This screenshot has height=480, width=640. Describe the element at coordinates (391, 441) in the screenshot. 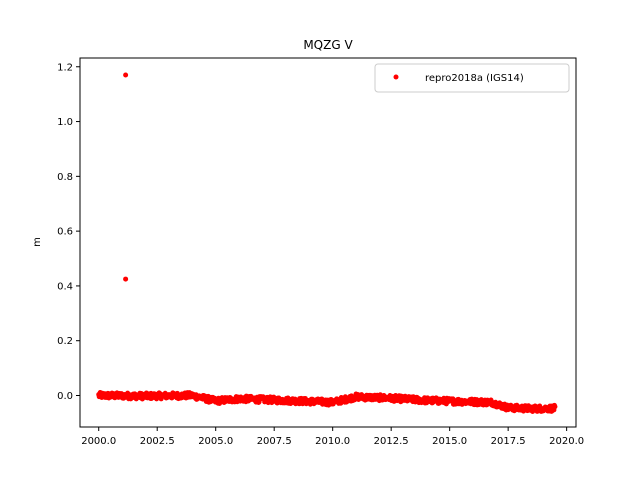

I see `x-tick-label: 2012.5` at that location.